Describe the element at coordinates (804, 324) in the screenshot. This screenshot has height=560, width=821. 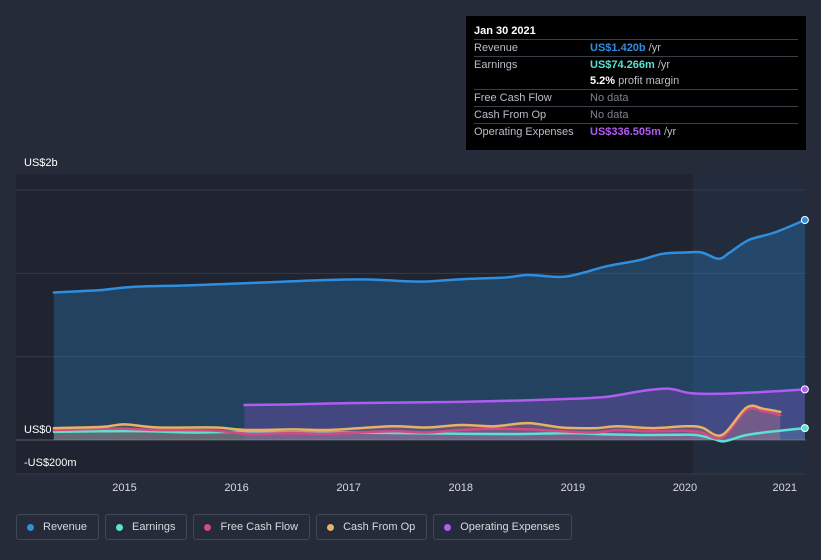
I see `series-end-markers` at that location.